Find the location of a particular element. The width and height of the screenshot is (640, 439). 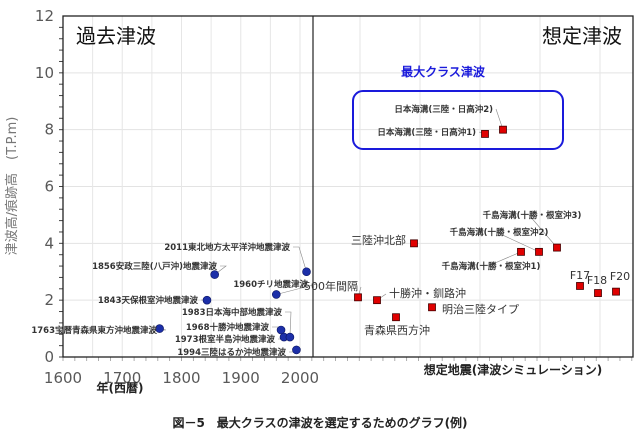

x-axis: 1600 1700 1800 1900 2000 is located at coordinates (338, 372).